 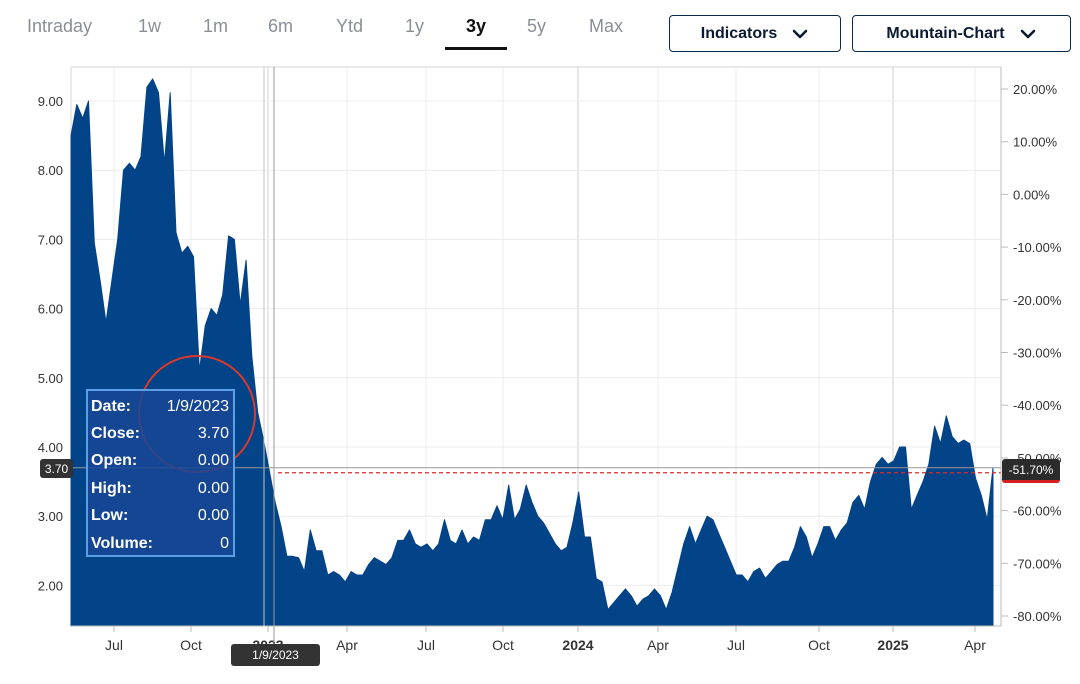 I want to click on tab-max: Max, so click(x=606, y=26).